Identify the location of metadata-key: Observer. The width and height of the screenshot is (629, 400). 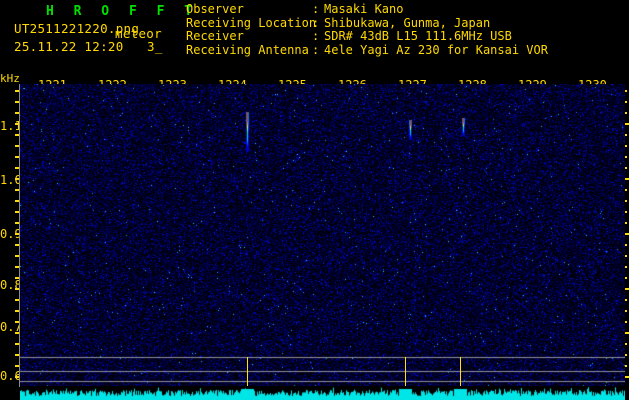
(215, 9).